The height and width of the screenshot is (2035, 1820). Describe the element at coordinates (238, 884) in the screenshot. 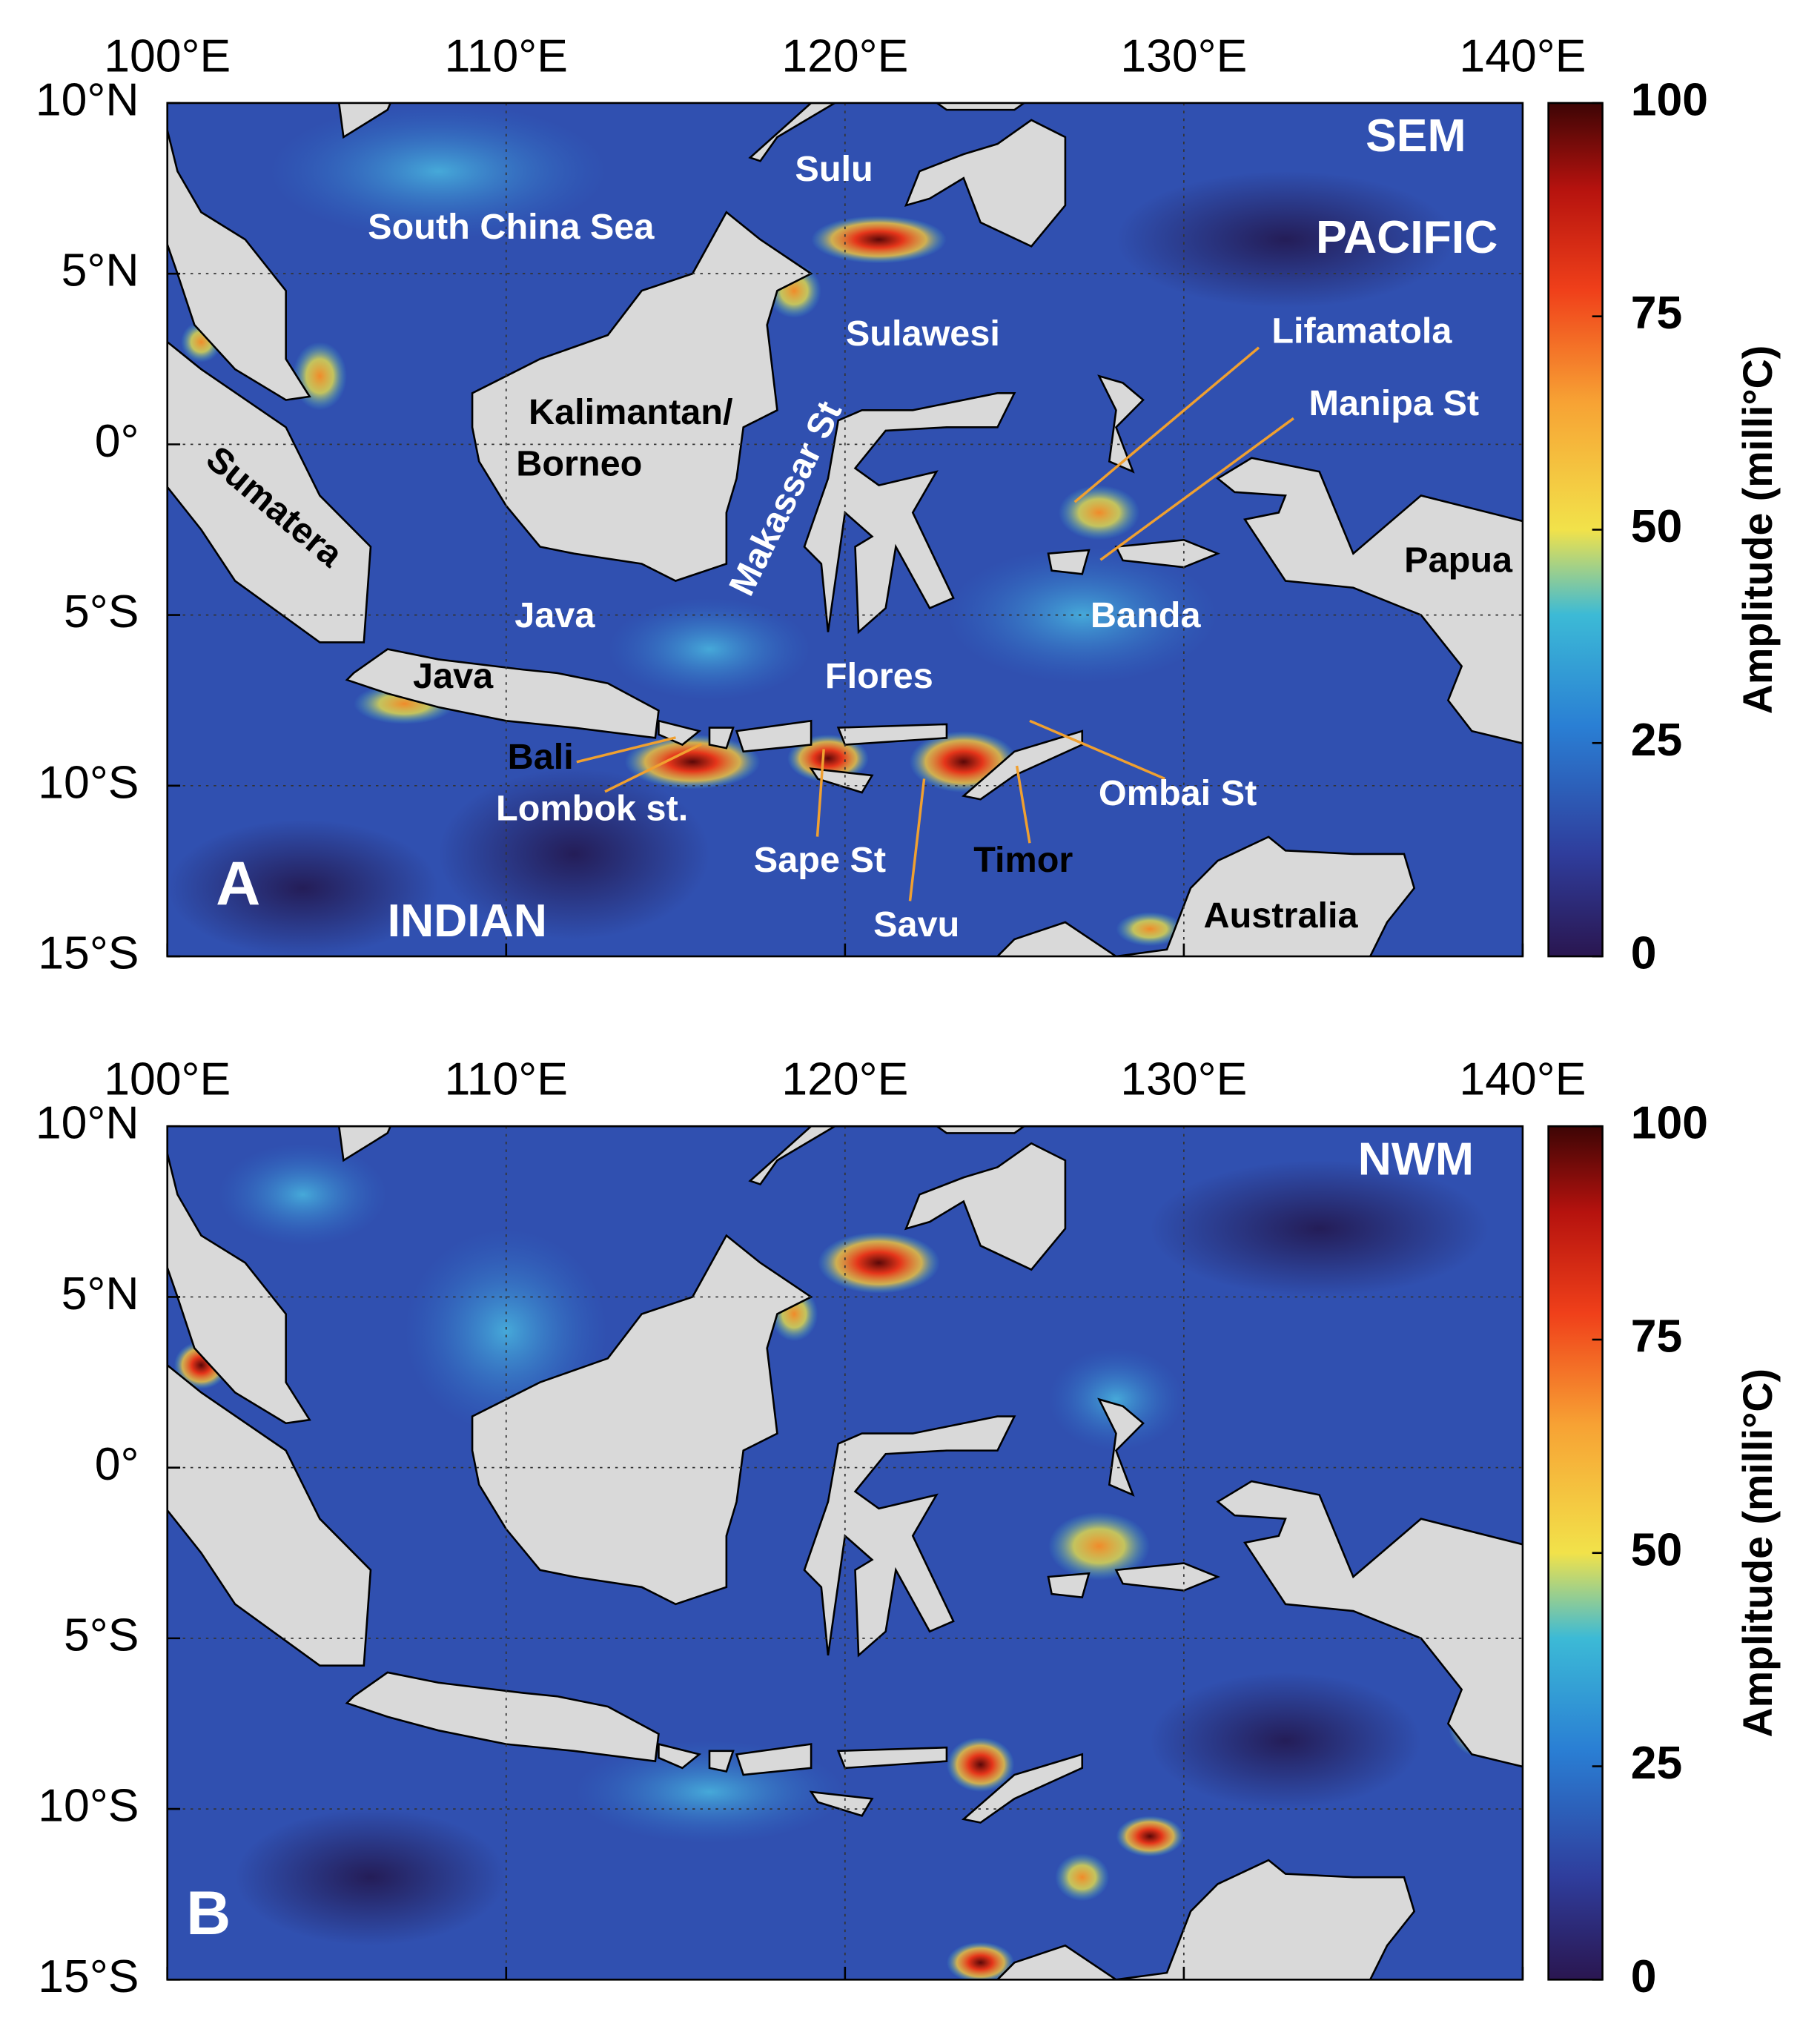

I see `panel-label: A` at that location.